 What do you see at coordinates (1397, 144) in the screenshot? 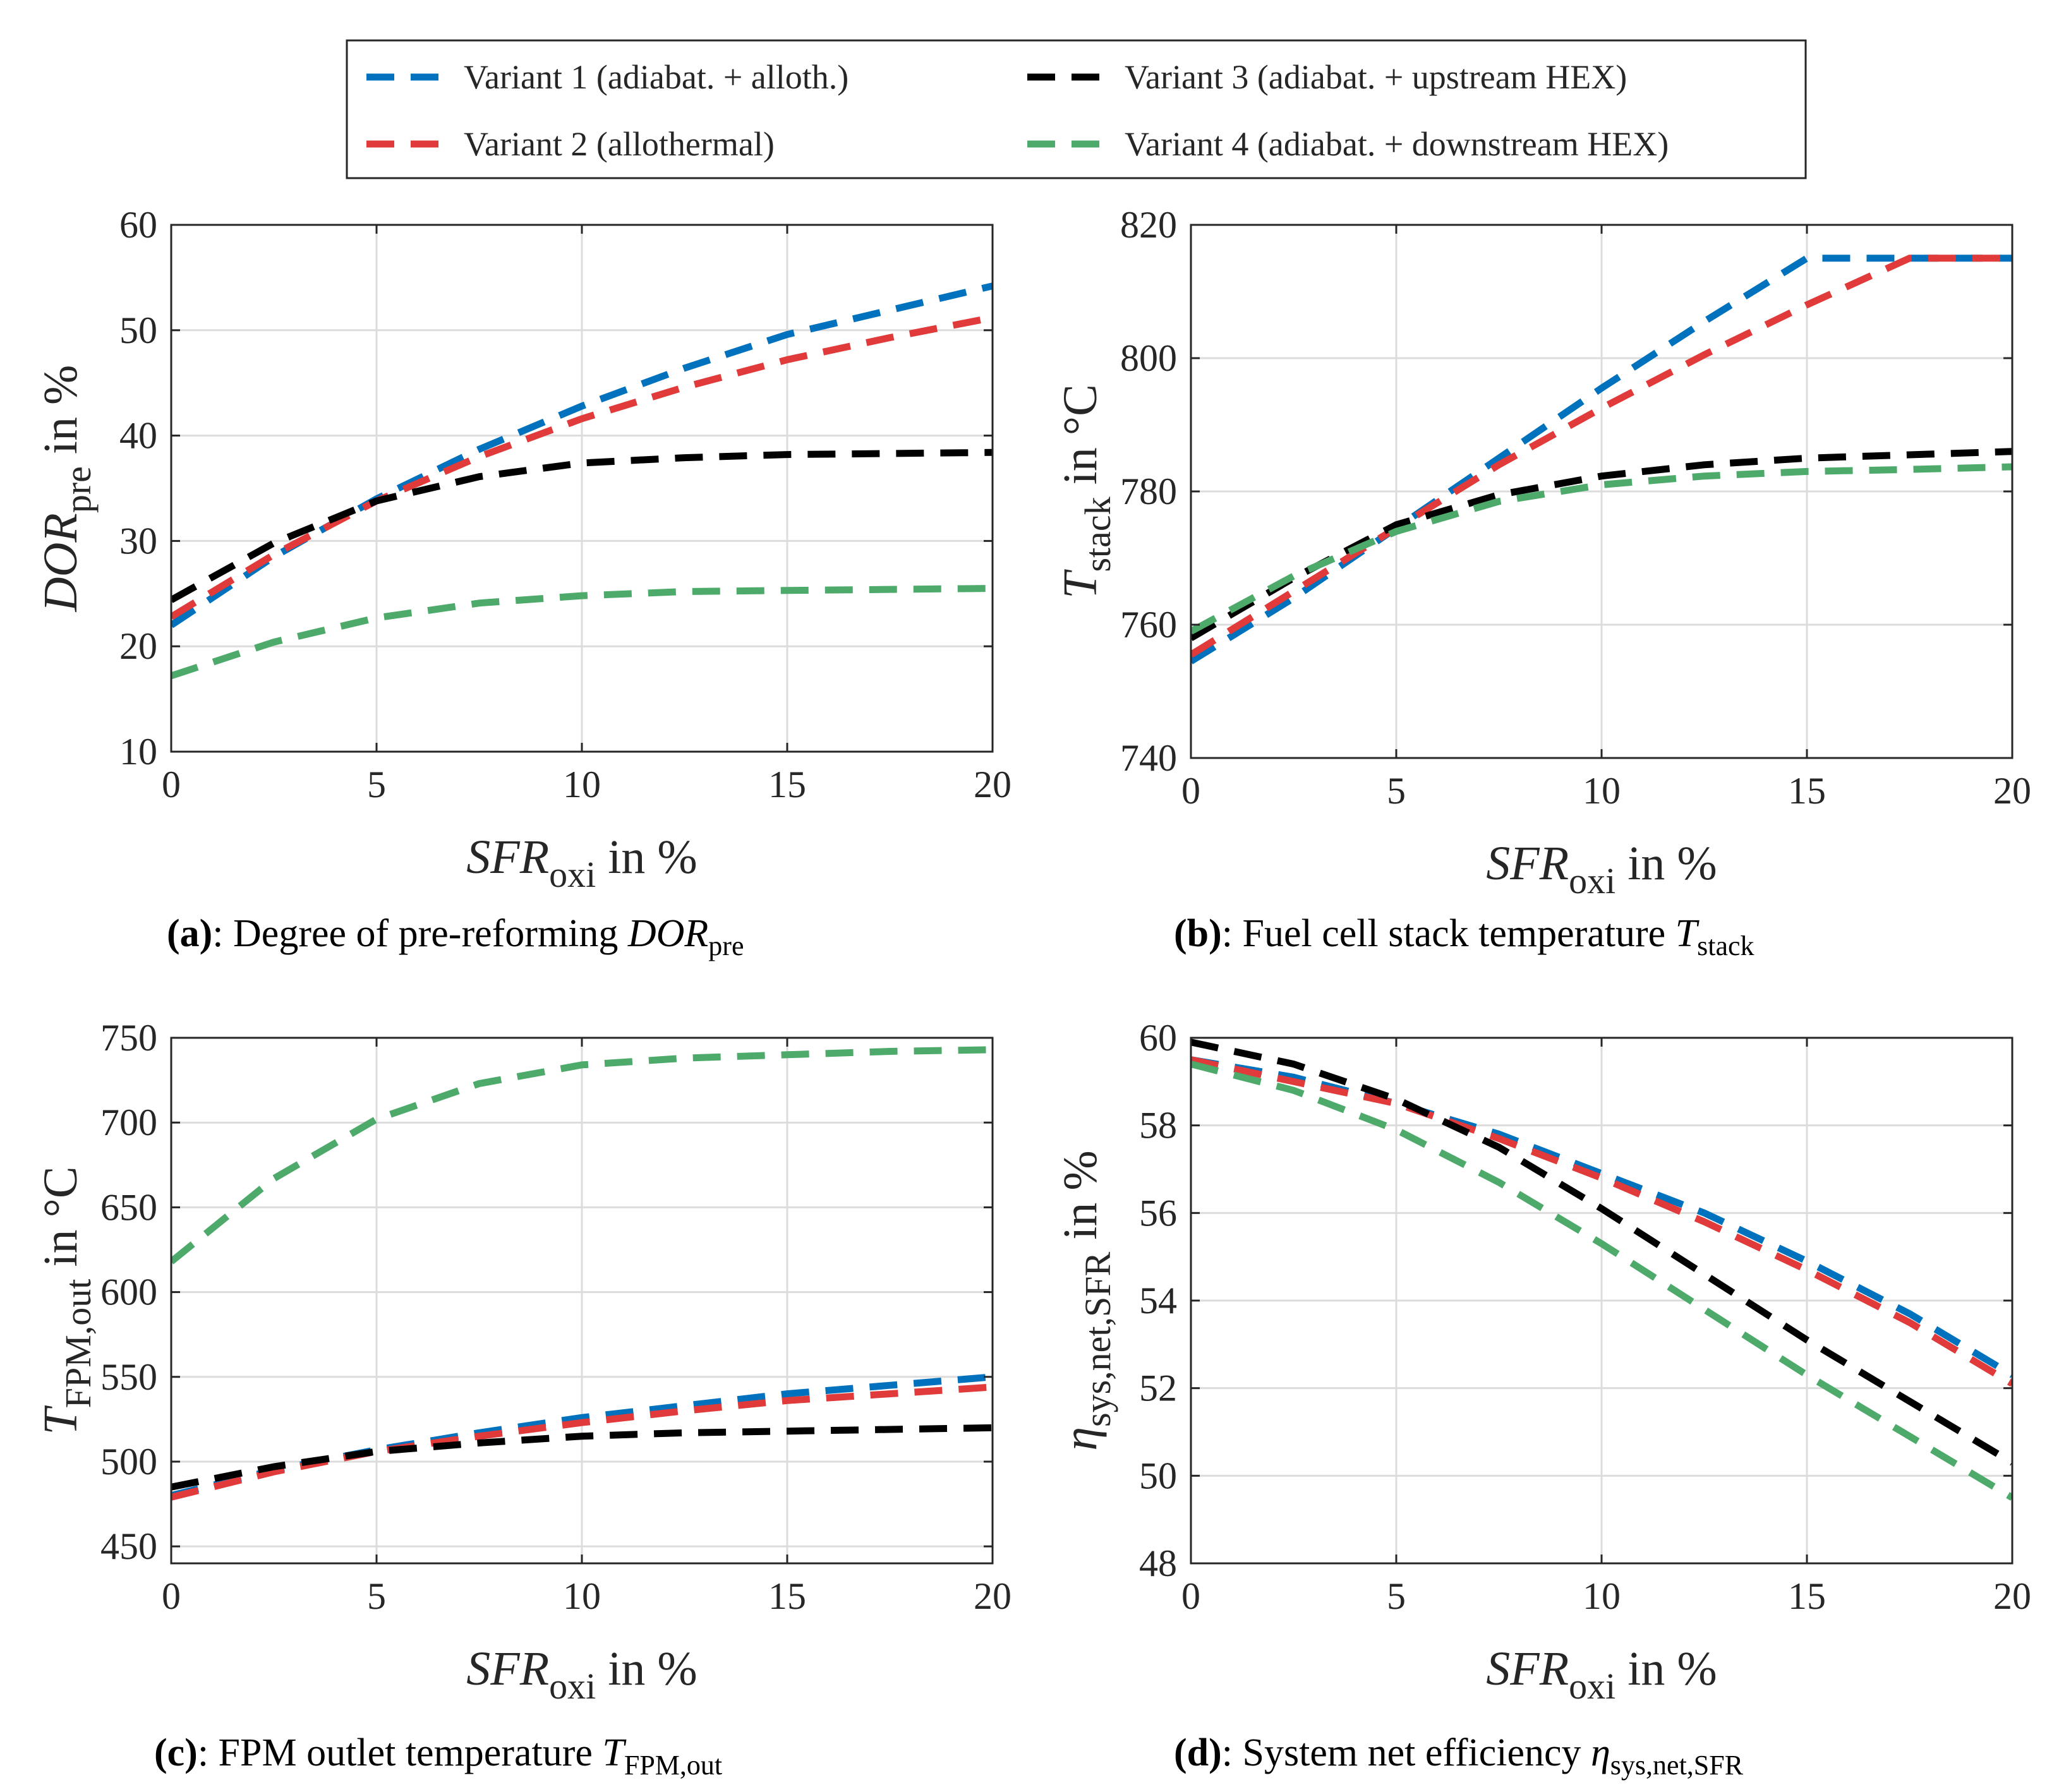
I see `legend-label-variant-4: Variant 4 (adiabat. + downstream HEX)` at bounding box center [1397, 144].